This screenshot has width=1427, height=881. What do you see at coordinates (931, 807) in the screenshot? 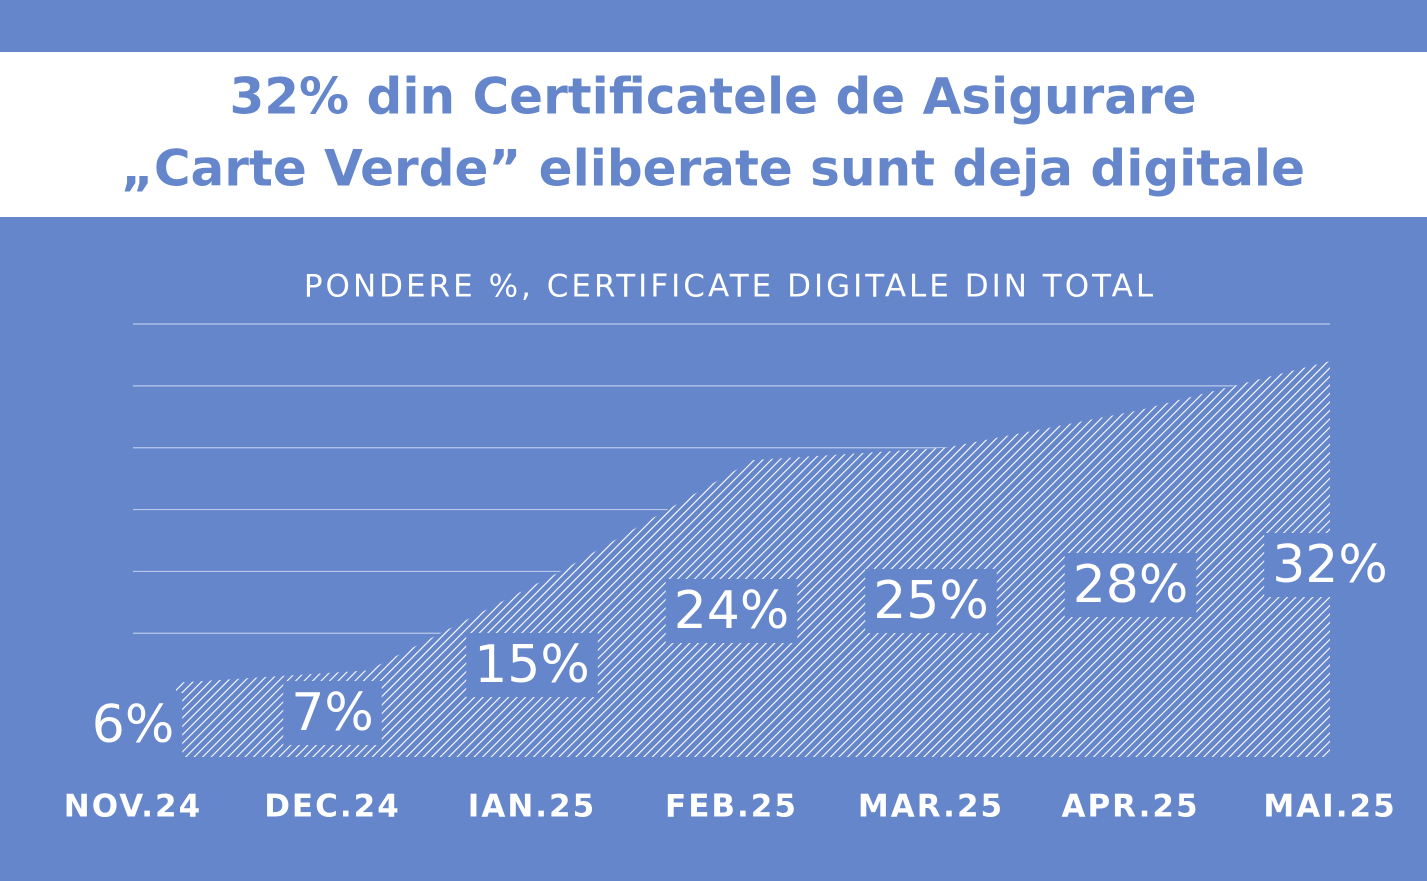
I see `x-tick-label: MAR.25` at bounding box center [931, 807].